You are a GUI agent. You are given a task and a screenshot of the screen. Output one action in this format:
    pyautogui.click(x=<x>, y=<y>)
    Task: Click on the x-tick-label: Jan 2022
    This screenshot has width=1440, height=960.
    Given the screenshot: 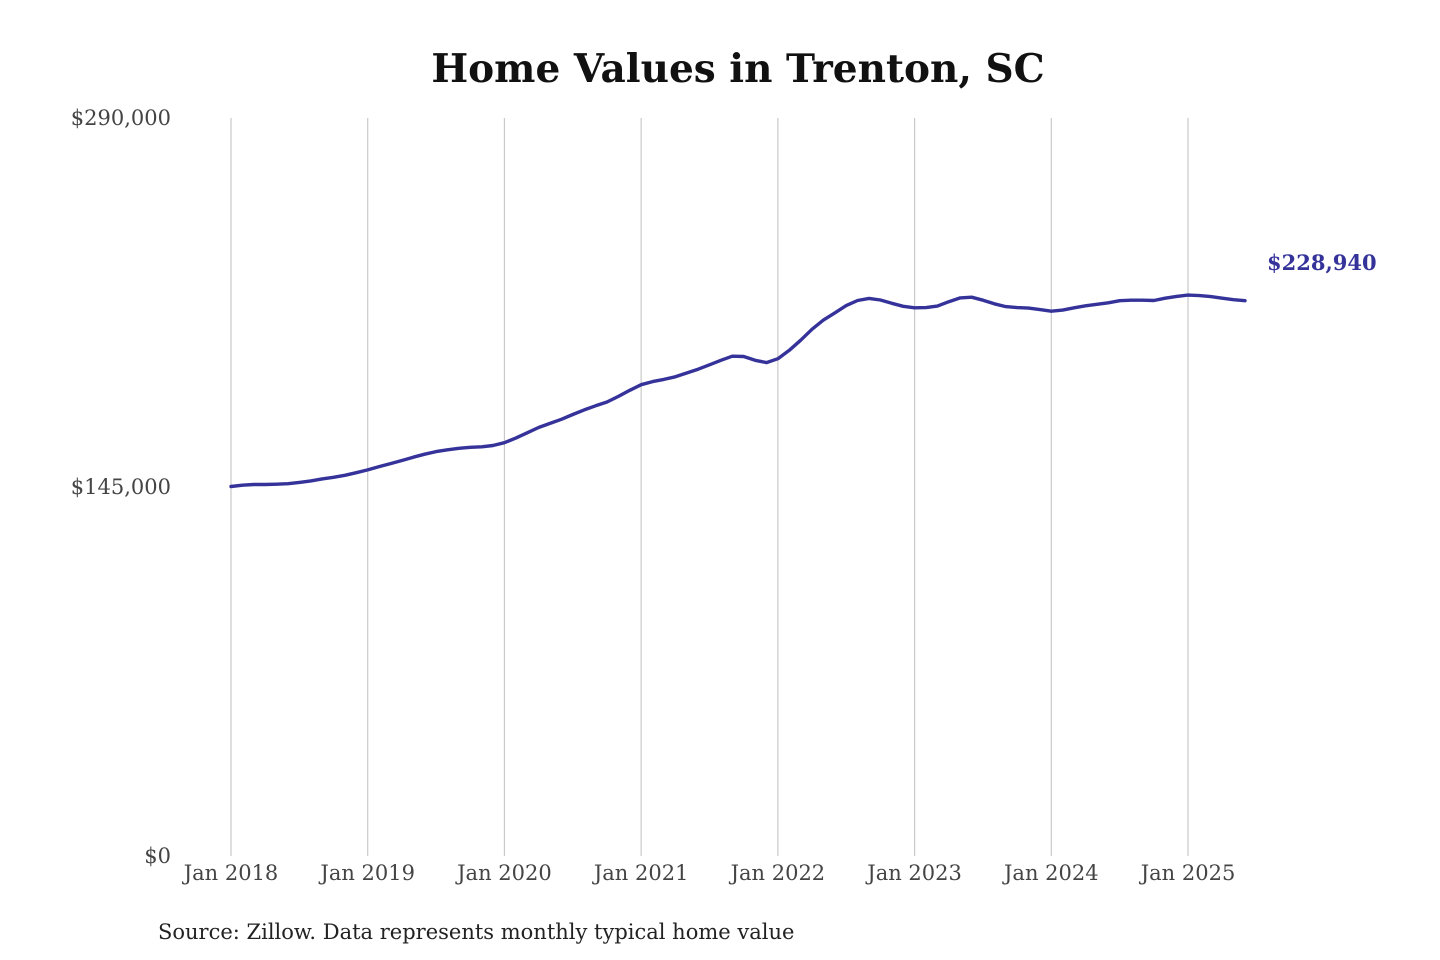 What is the action you would take?
    pyautogui.click(x=777, y=873)
    